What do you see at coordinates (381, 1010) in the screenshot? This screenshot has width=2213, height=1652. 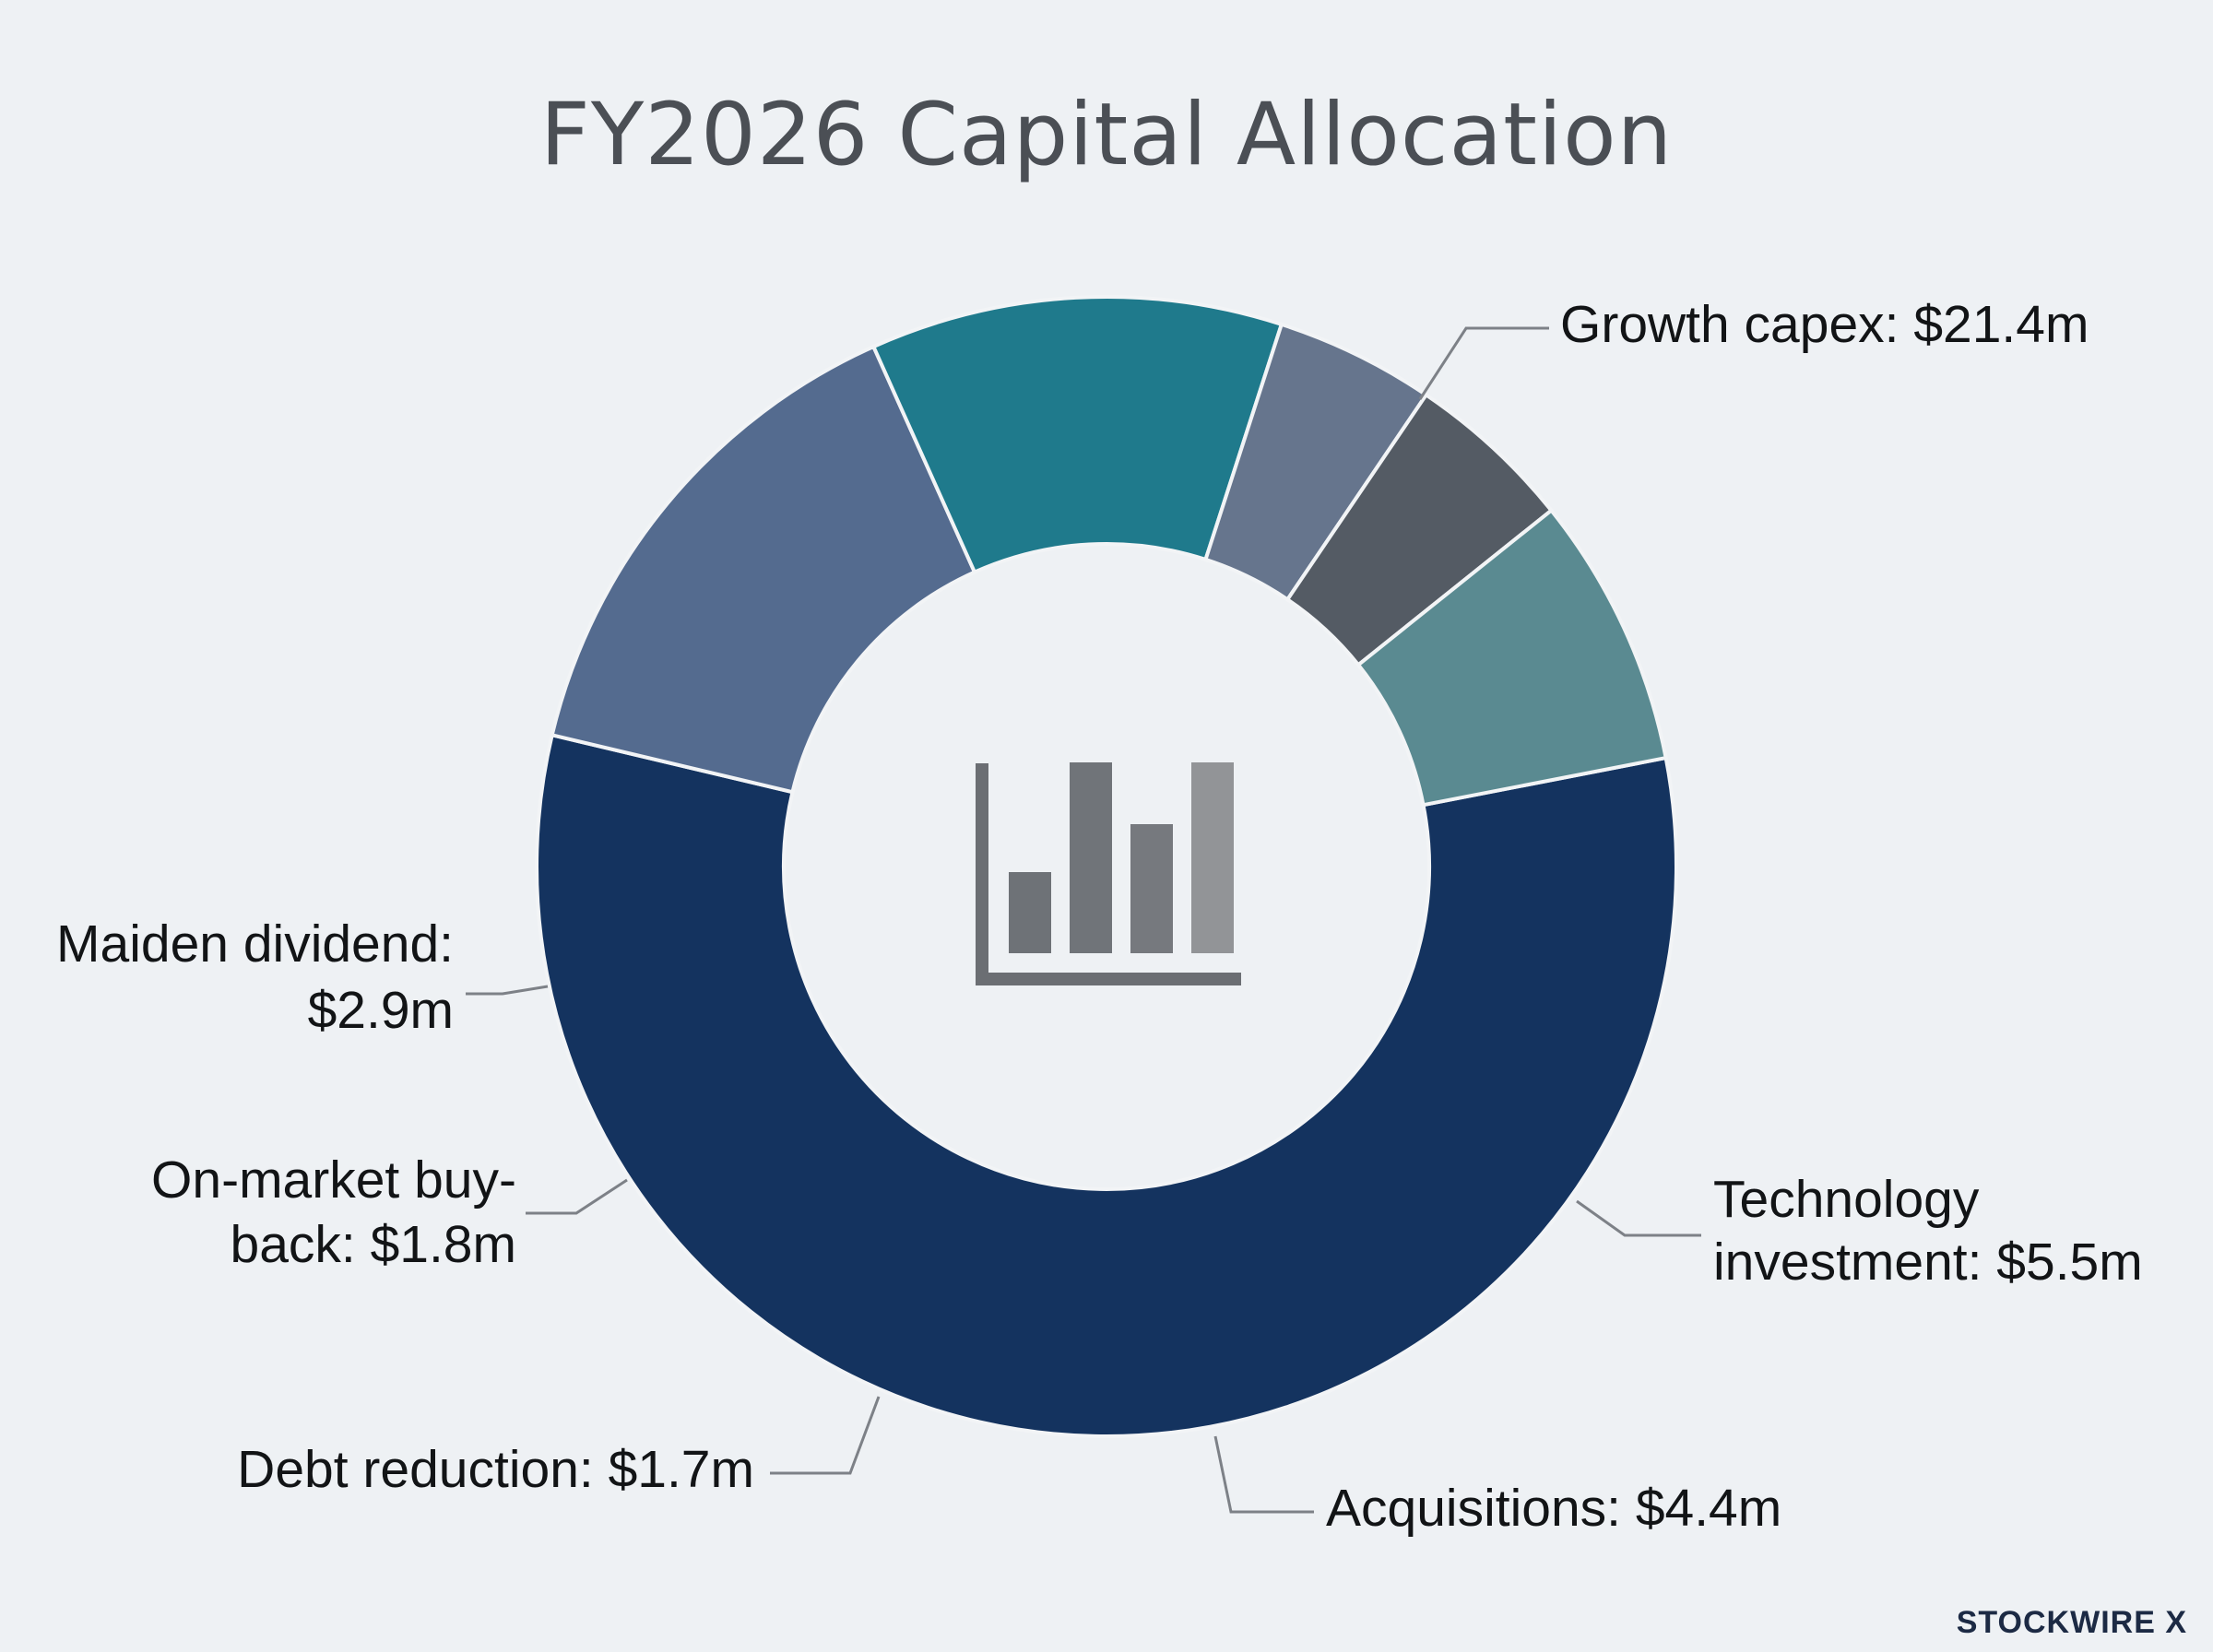 I see `data-label-line: $2.9m` at bounding box center [381, 1010].